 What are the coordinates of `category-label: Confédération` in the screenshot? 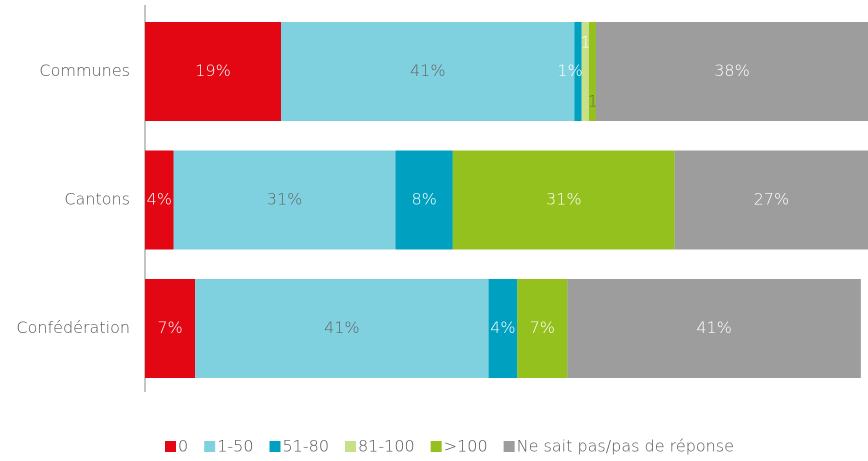 It's located at (73, 327).